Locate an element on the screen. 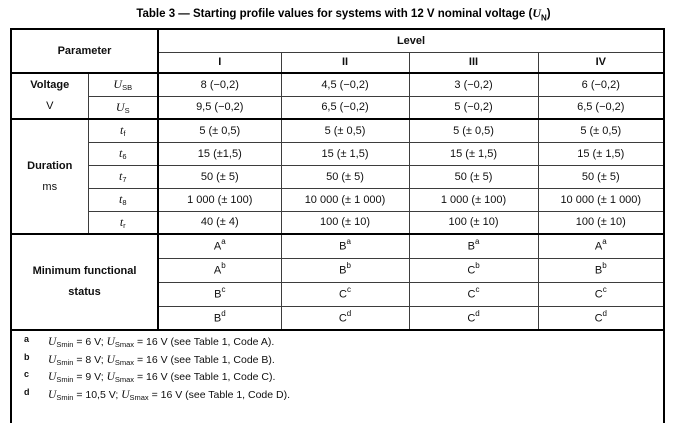  header-level: Level is located at coordinates (411, 40).